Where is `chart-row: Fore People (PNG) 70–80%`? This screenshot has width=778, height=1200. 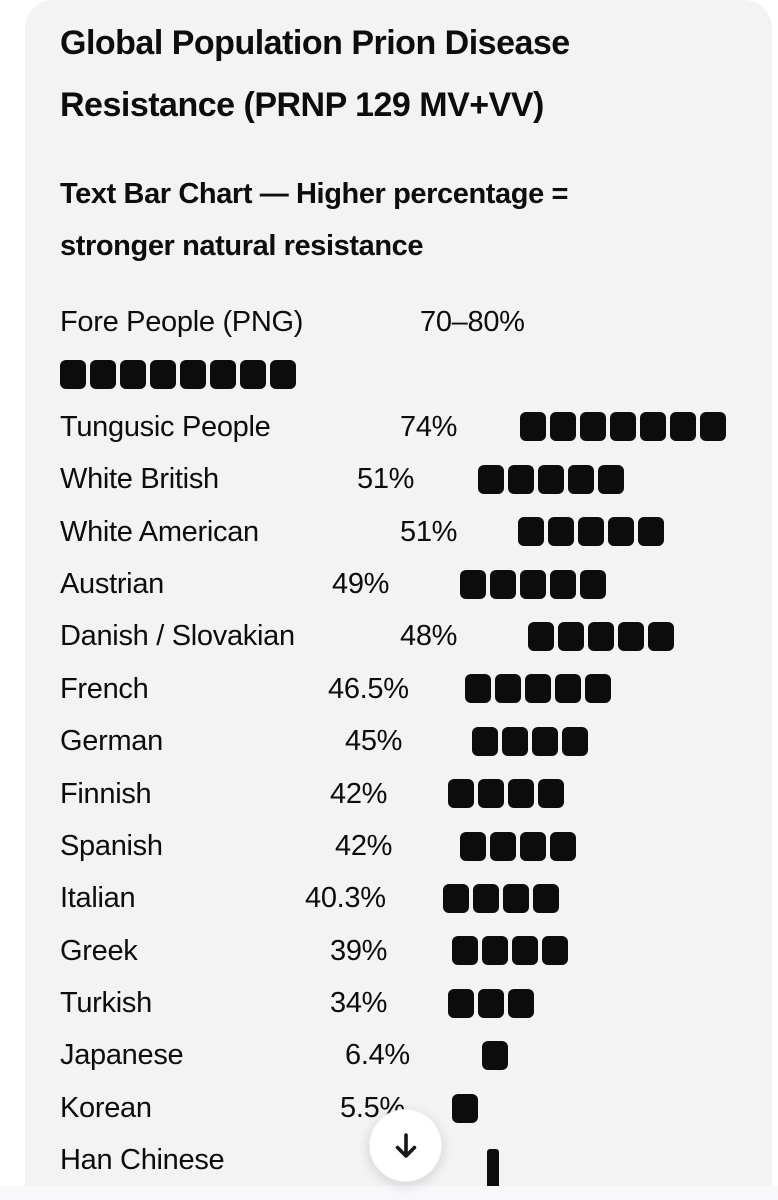
chart-row: Fore People (PNG) 70–80% is located at coordinates (398, 348).